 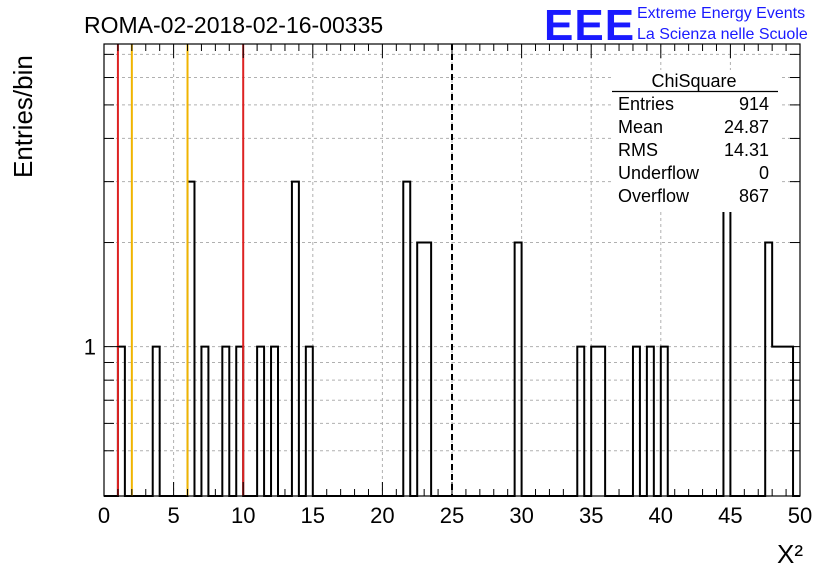 I want to click on stats-box-background, so click(x=696, y=141).